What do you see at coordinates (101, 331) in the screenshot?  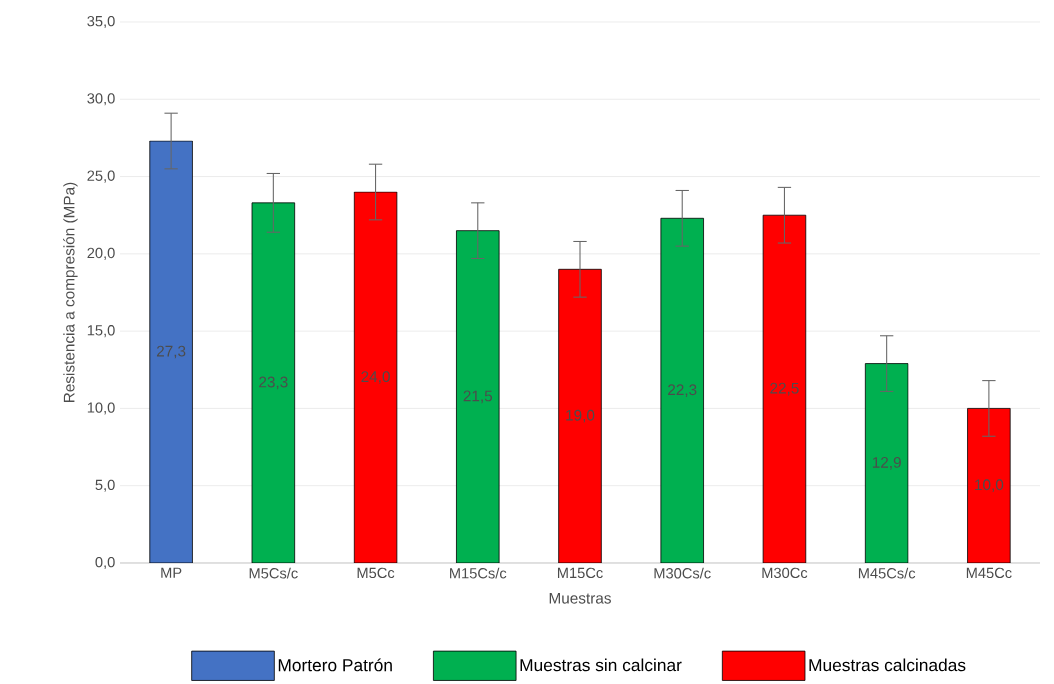 I see `y-tick-label: 15,0` at bounding box center [101, 331].